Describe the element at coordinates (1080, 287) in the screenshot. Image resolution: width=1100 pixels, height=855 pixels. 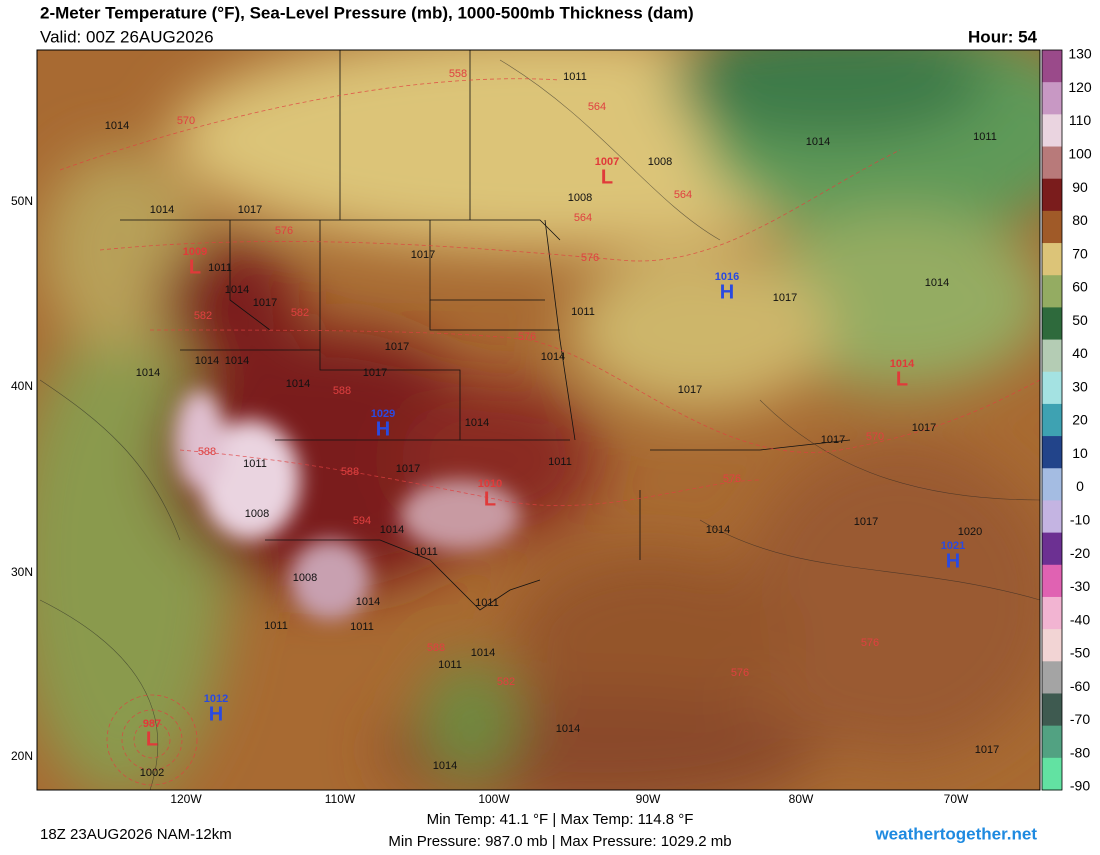
I see `colorbar-label: 60` at that location.